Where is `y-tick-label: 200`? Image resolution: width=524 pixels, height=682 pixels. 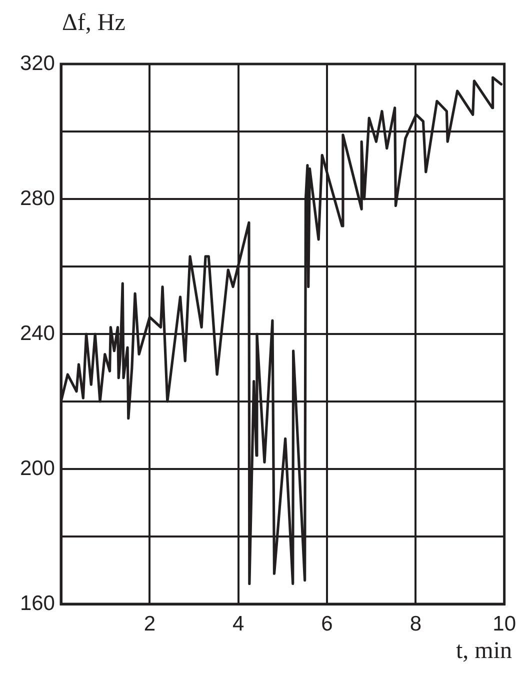 y-tick-label: 200 is located at coordinates (37, 468).